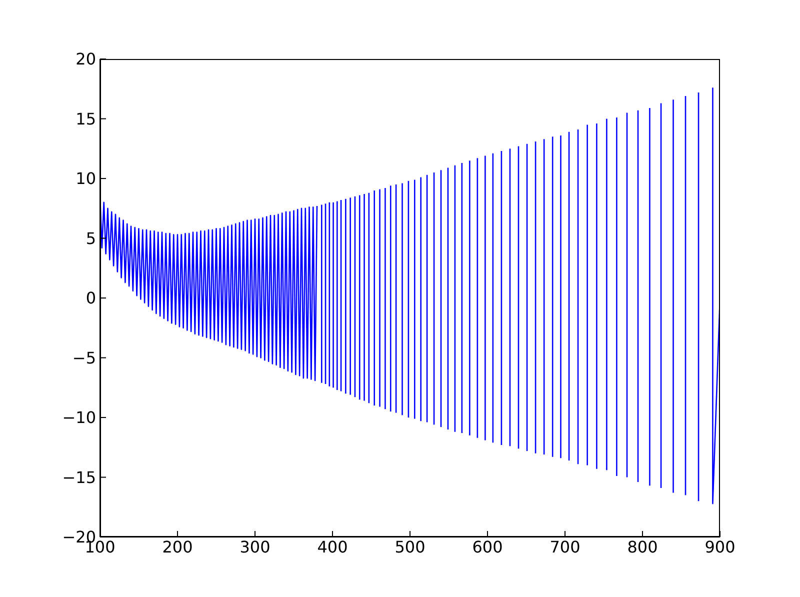 Image resolution: width=800 pixels, height=597 pixels. What do you see at coordinates (642, 546) in the screenshot?
I see `x-tick-label: 800` at bounding box center [642, 546].